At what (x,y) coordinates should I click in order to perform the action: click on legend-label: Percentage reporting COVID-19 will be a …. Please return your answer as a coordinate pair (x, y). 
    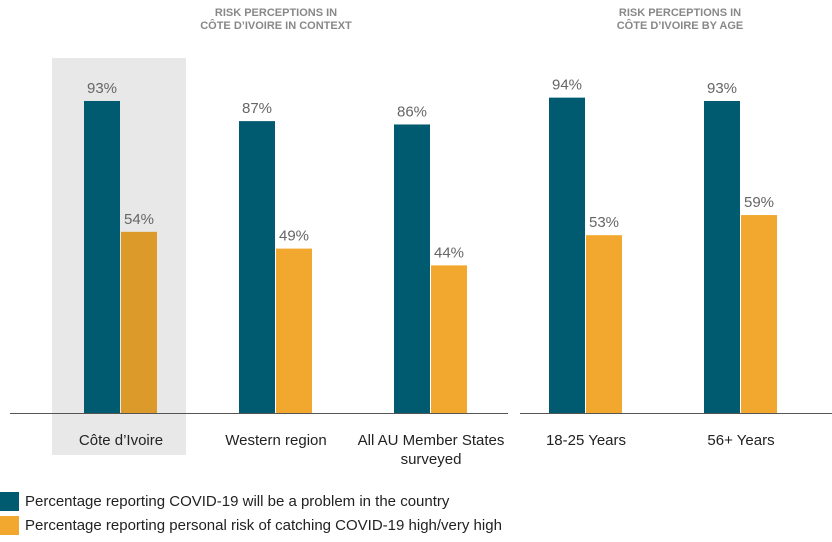
    Looking at the image, I should click on (237, 501).